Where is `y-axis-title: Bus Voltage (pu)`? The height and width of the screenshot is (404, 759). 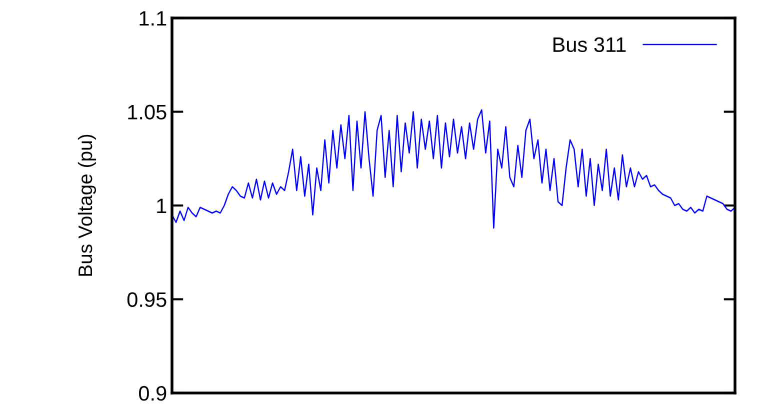
y-axis-title: Bus Voltage (pu) is located at coordinates (87, 205).